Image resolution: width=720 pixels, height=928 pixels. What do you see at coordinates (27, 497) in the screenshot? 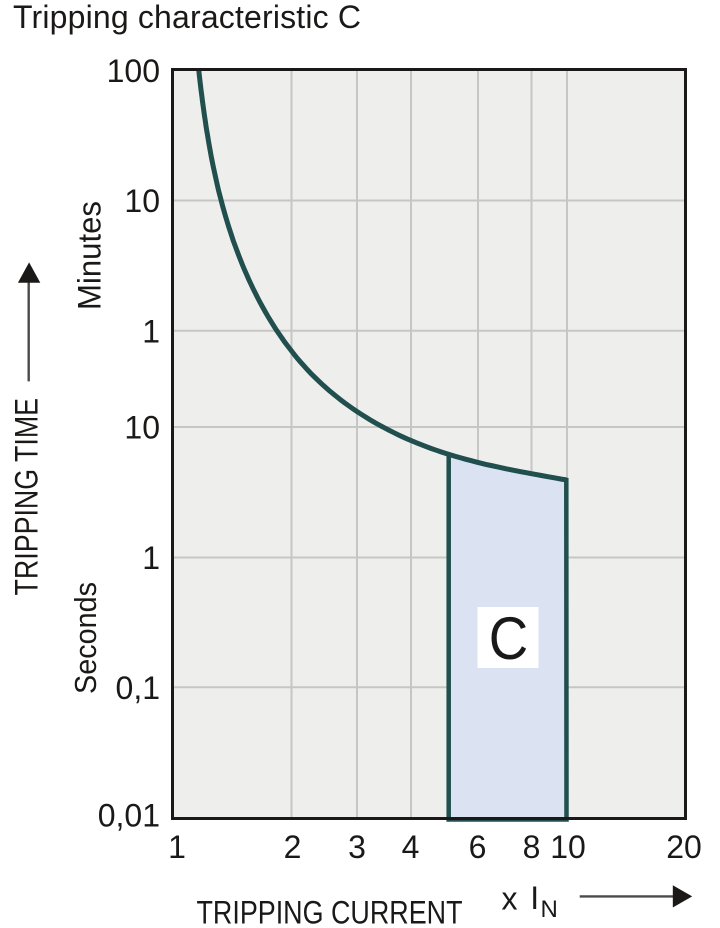
I see `svg-text: TRIPPING TIME` at bounding box center [27, 497].